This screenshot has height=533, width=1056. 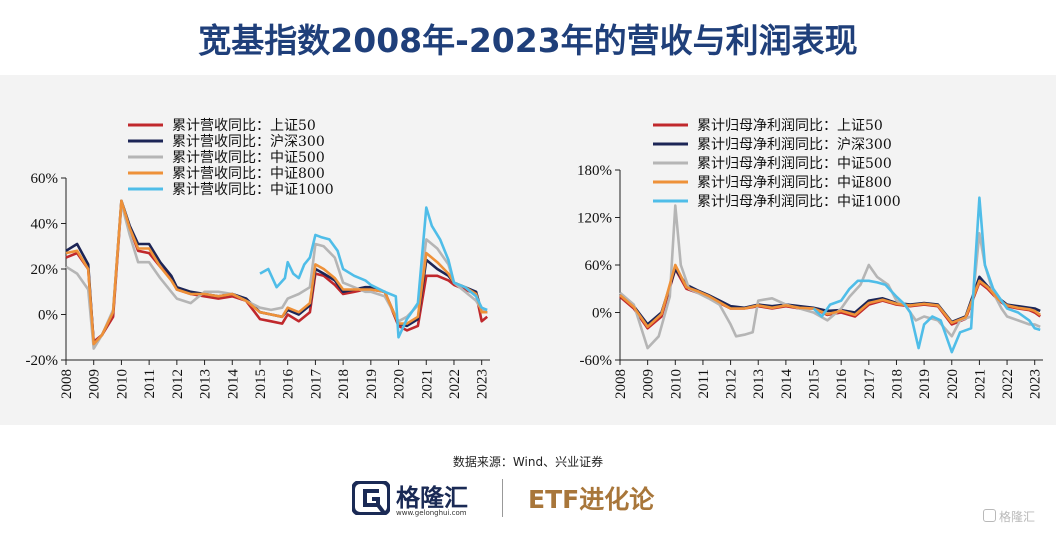 I want to click on legend-label-1: 累计归母净利润同比：上证50, so click(x=790, y=125).